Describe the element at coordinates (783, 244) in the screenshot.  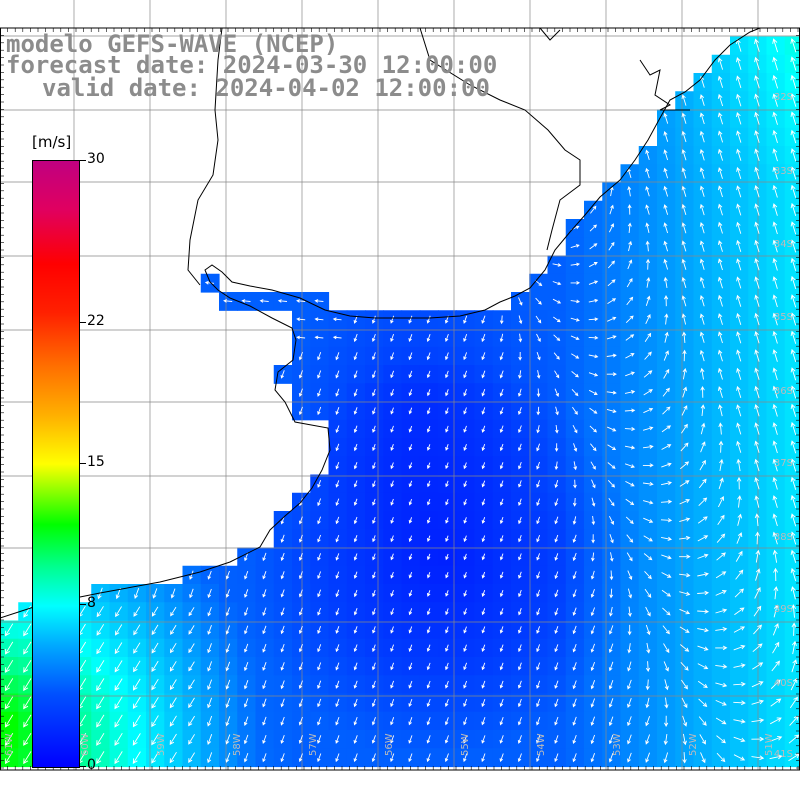
I see `latitude-label: 34S` at that location.